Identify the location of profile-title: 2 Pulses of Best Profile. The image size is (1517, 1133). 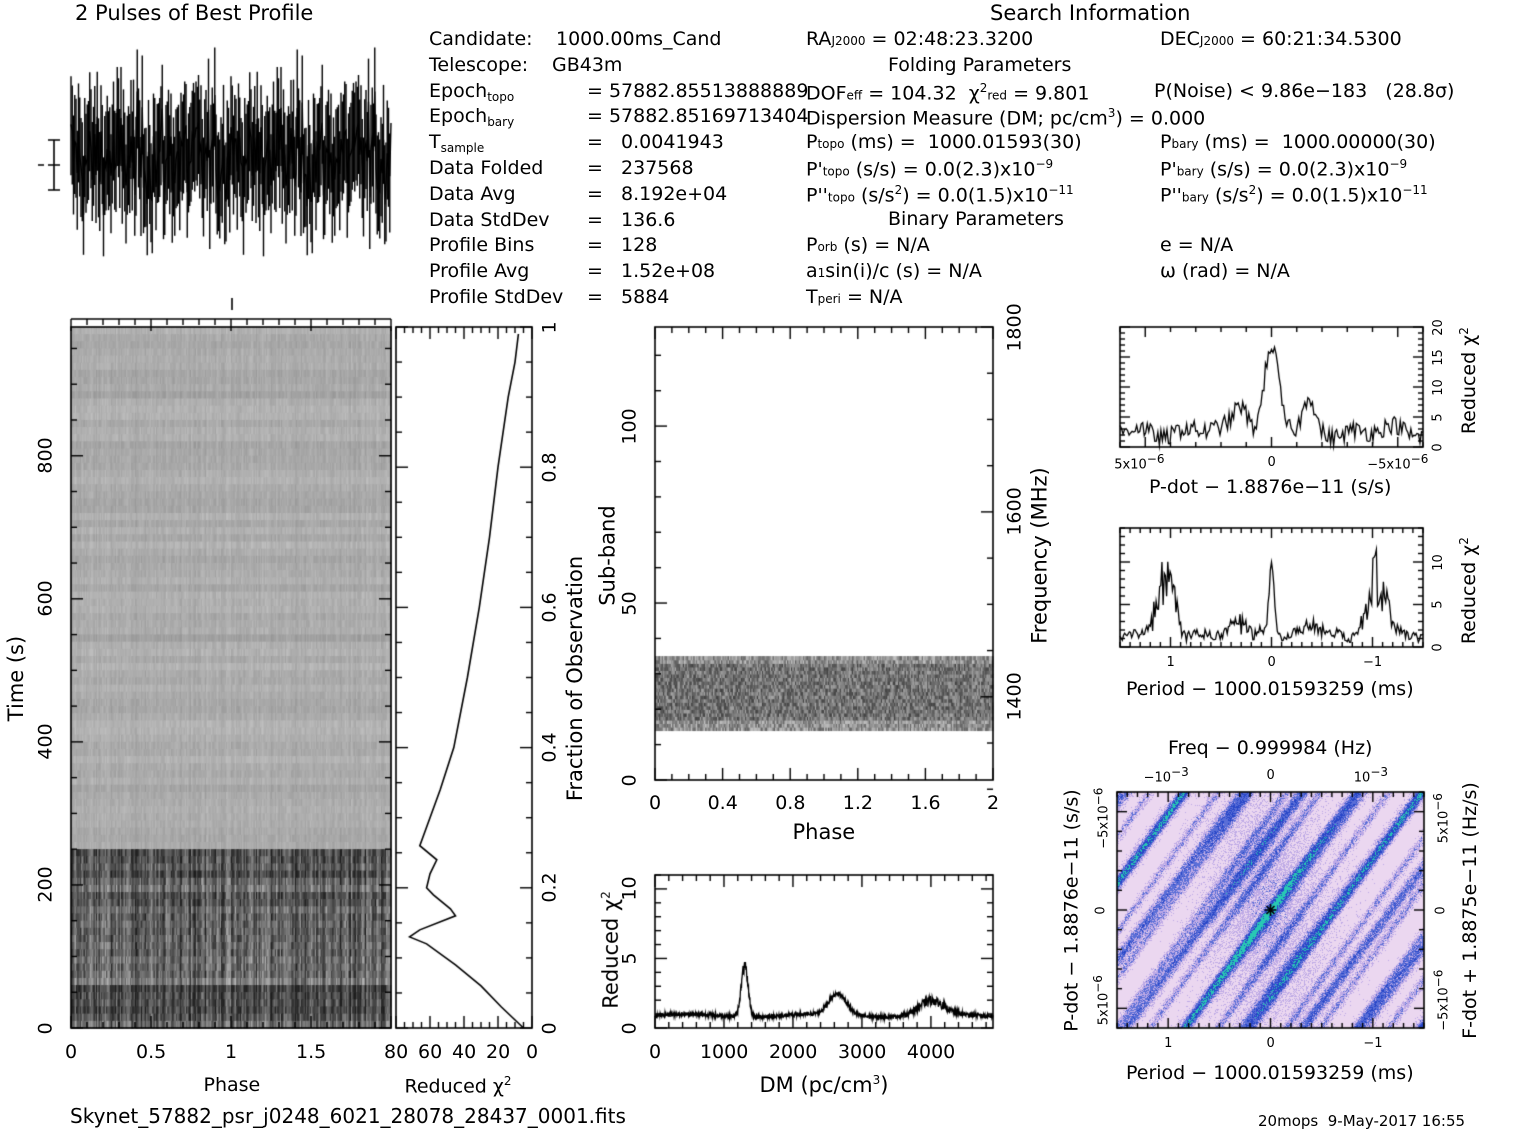
(194, 13).